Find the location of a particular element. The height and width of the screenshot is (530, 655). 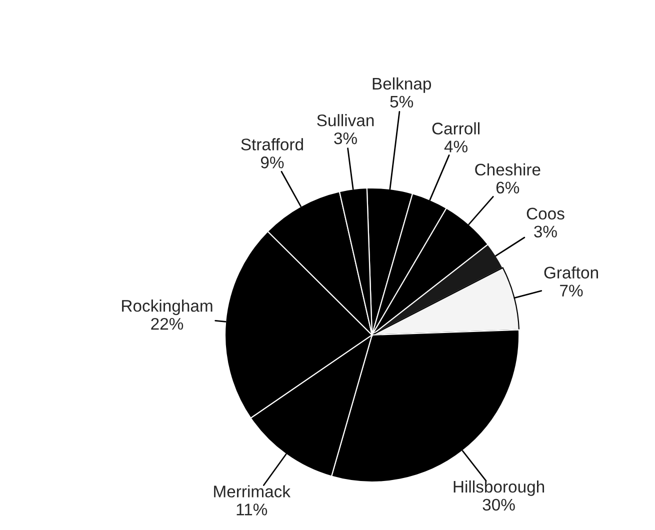

data-label: 4% is located at coordinates (456, 146).